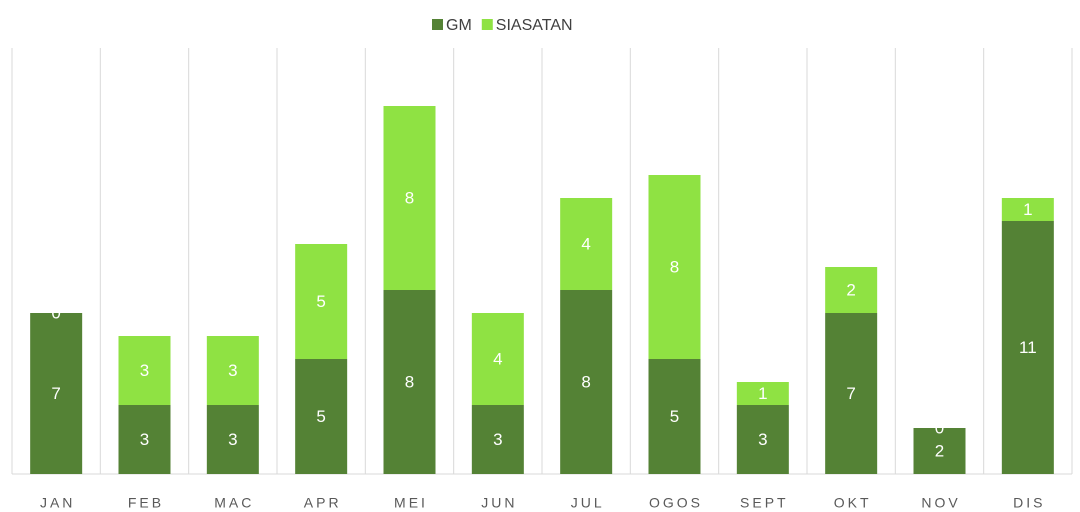 The height and width of the screenshot is (512, 1080). Describe the element at coordinates (499, 503) in the screenshot. I see `x-tick-label: JUN` at that location.